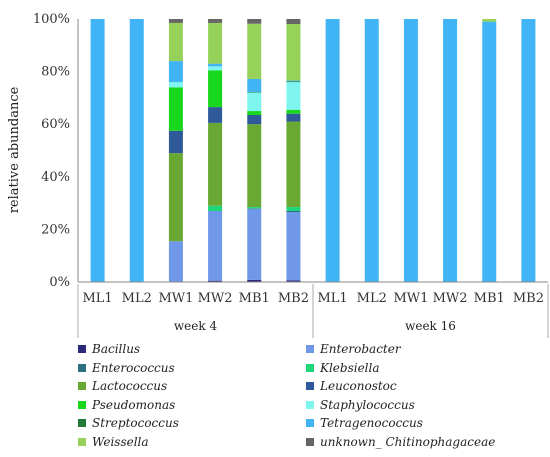  I want to click on legend-label: Pseudomonas, so click(134, 404).